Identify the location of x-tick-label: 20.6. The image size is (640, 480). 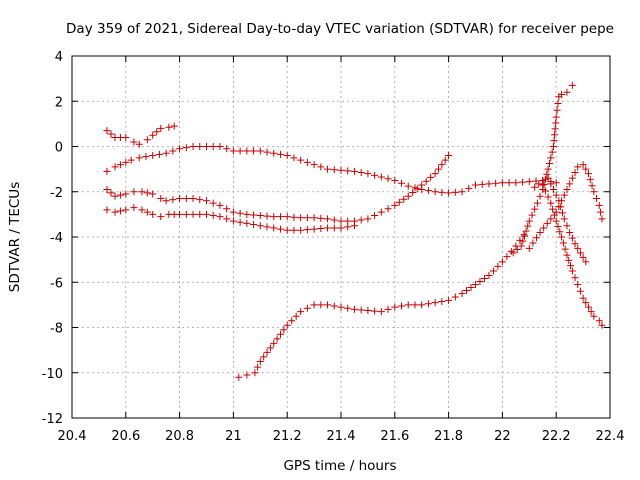
(125, 436).